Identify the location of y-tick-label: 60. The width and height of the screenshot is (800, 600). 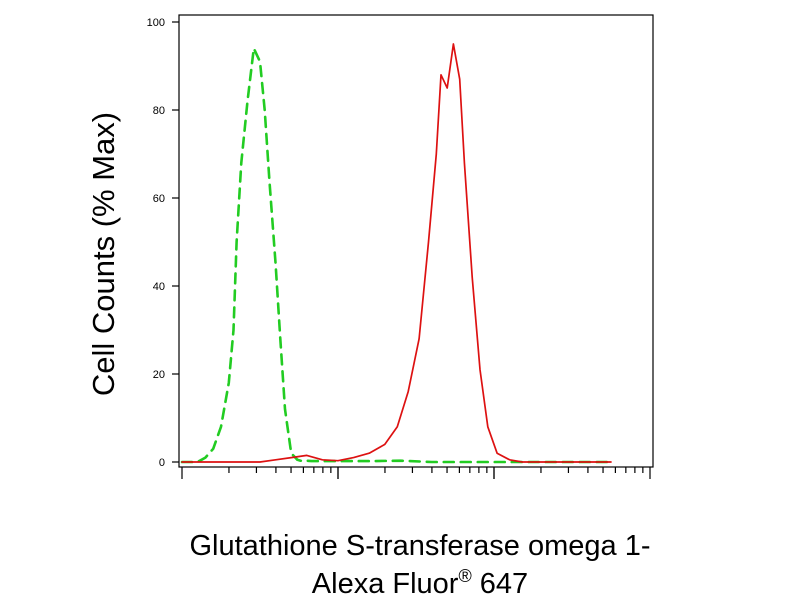
(159, 199).